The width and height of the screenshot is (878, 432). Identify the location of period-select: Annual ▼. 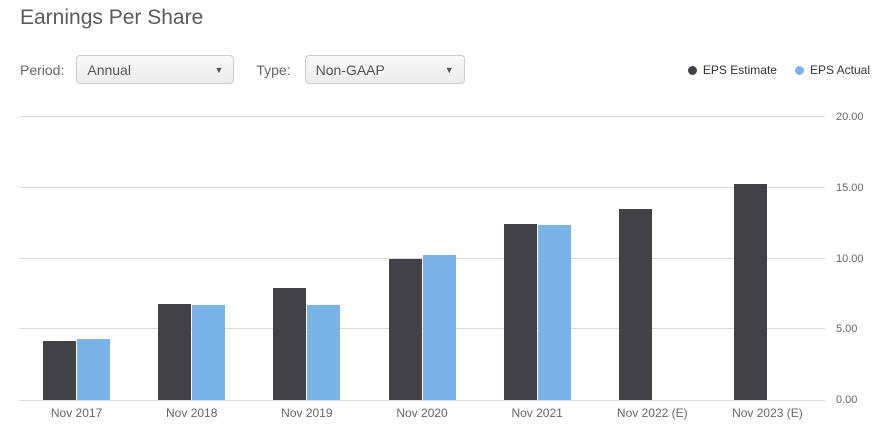
(155, 69).